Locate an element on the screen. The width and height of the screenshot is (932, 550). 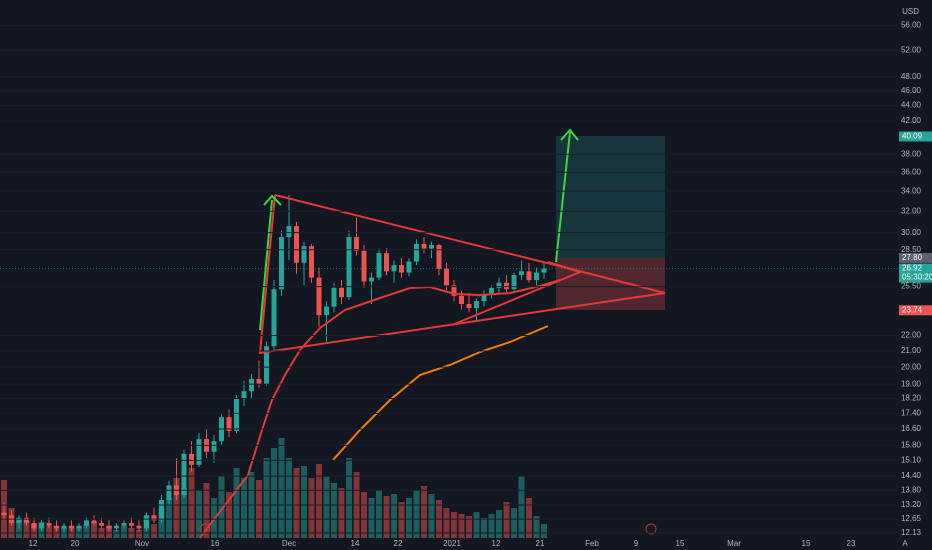
y-tick-label: 14.40 is located at coordinates (911, 475).